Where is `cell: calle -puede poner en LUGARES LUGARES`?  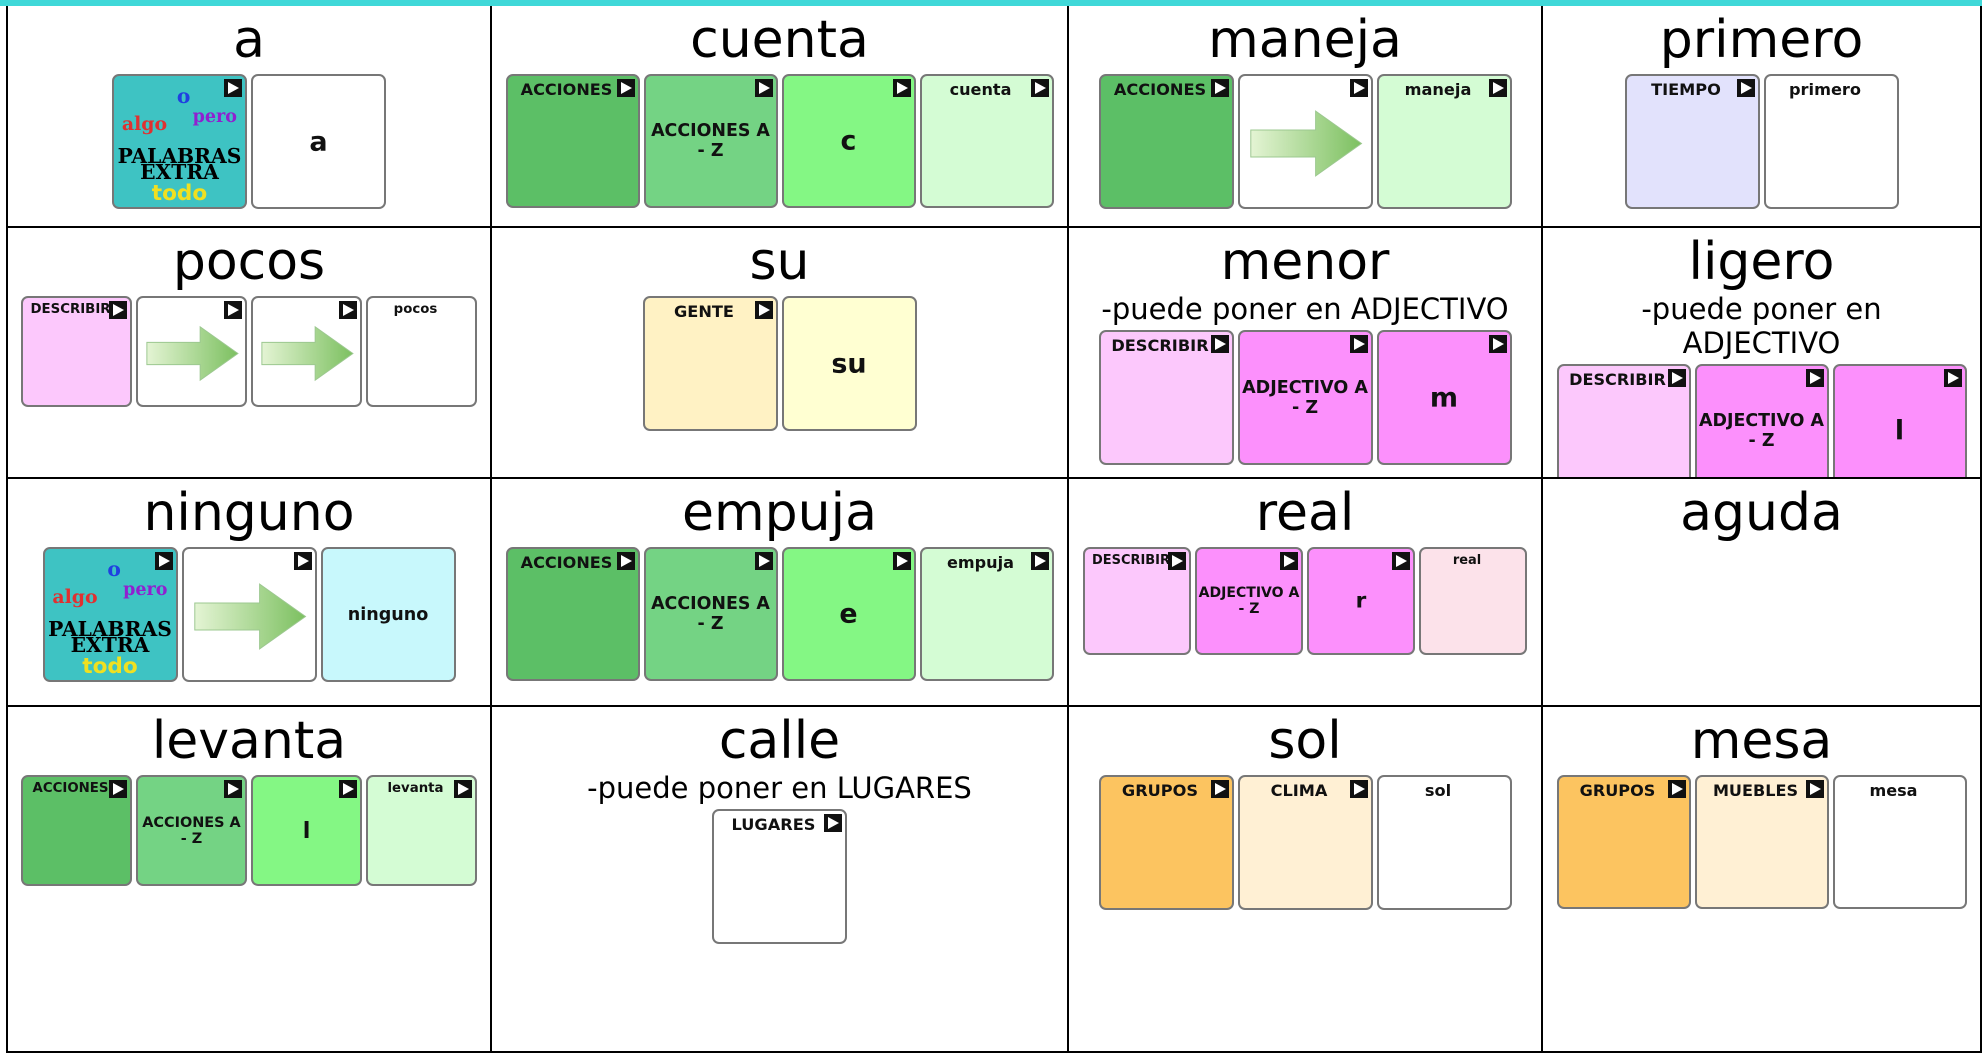 cell: calle -puede poner en LUGARES LUGARES is located at coordinates (780, 880).